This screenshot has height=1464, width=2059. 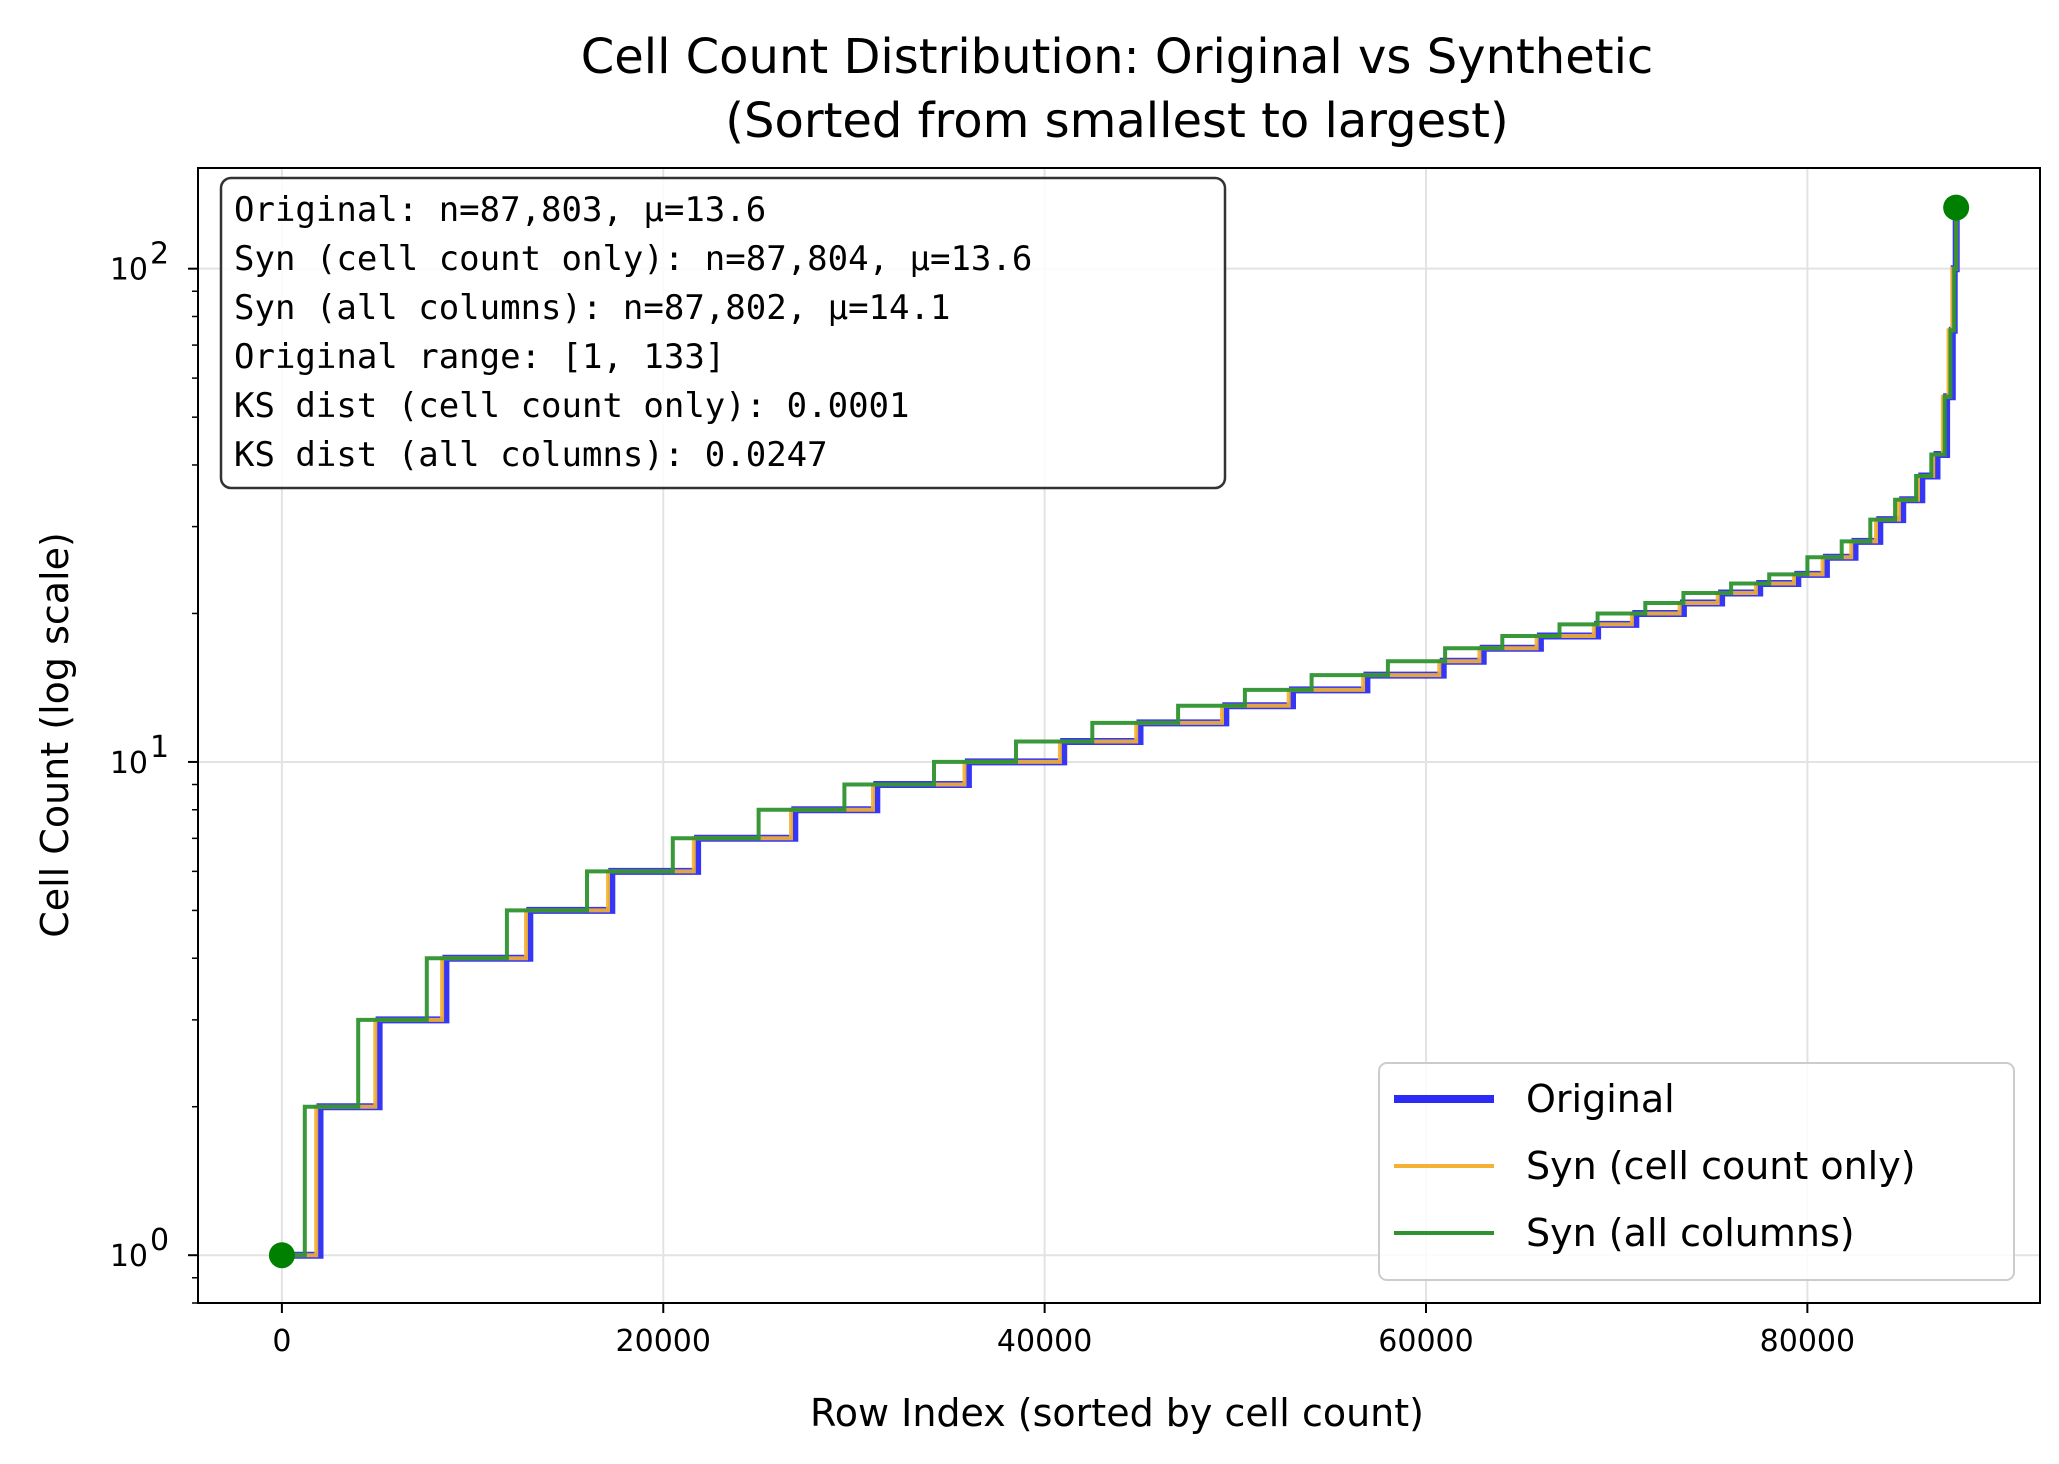 I want to click on legend-label-original: Original, so click(x=1600, y=1099).